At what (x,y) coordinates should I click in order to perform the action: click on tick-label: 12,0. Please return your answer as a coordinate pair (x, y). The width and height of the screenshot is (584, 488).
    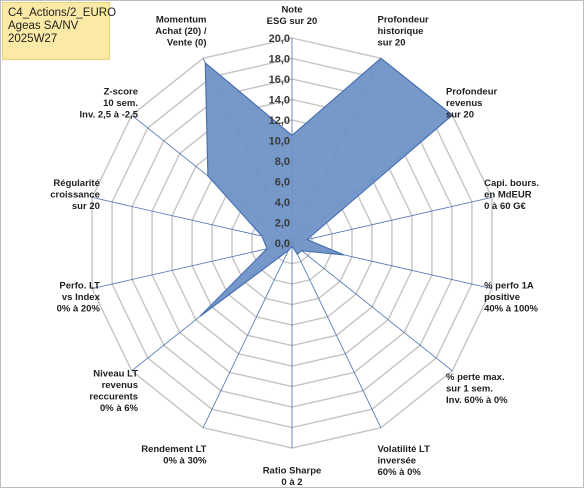
    Looking at the image, I should click on (279, 121).